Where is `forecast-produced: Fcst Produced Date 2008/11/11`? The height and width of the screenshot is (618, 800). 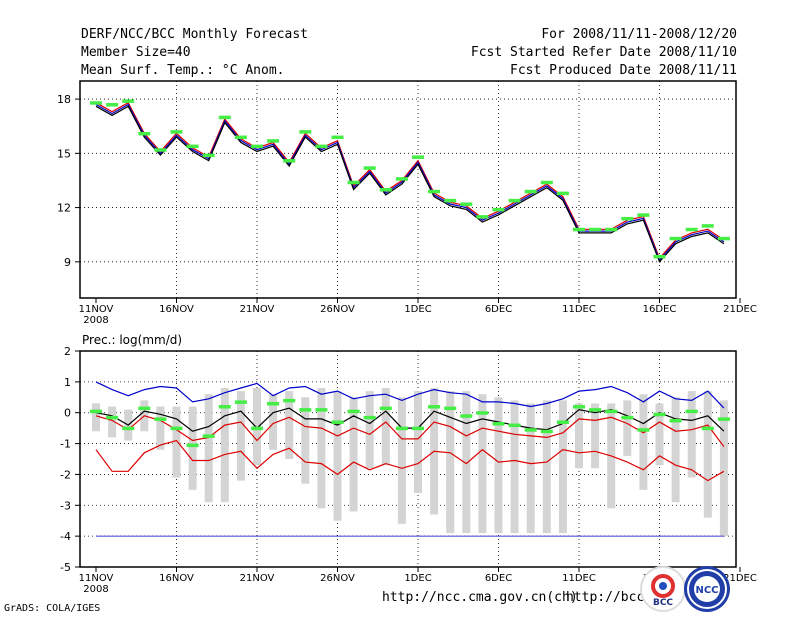
forecast-produced: Fcst Produced Date 2008/11/11 is located at coordinates (623, 70).